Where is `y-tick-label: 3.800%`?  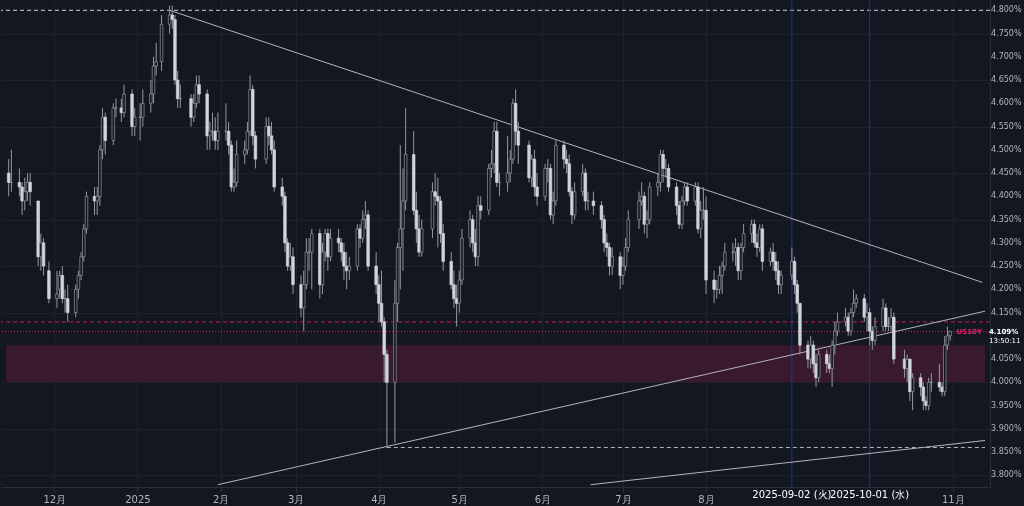
y-tick-label: 3.800% is located at coordinates (1006, 475).